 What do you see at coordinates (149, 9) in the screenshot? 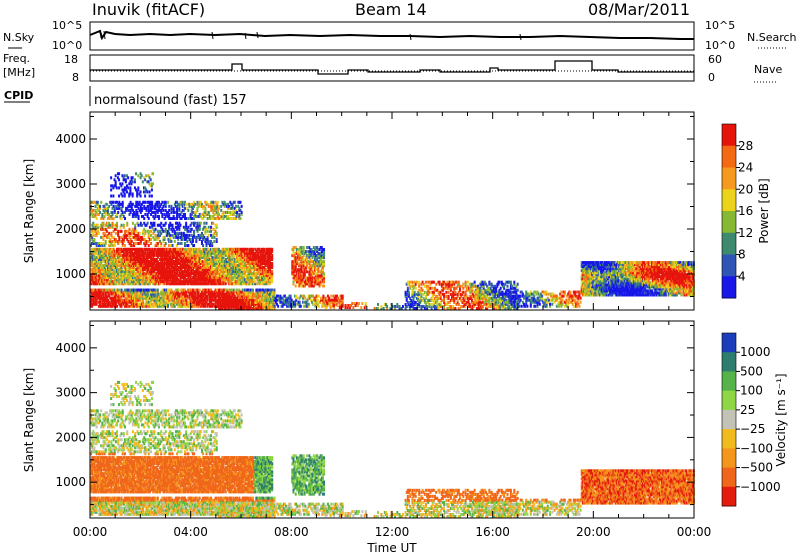
I see `station-title: Inuvik (fitACF)` at bounding box center [149, 9].